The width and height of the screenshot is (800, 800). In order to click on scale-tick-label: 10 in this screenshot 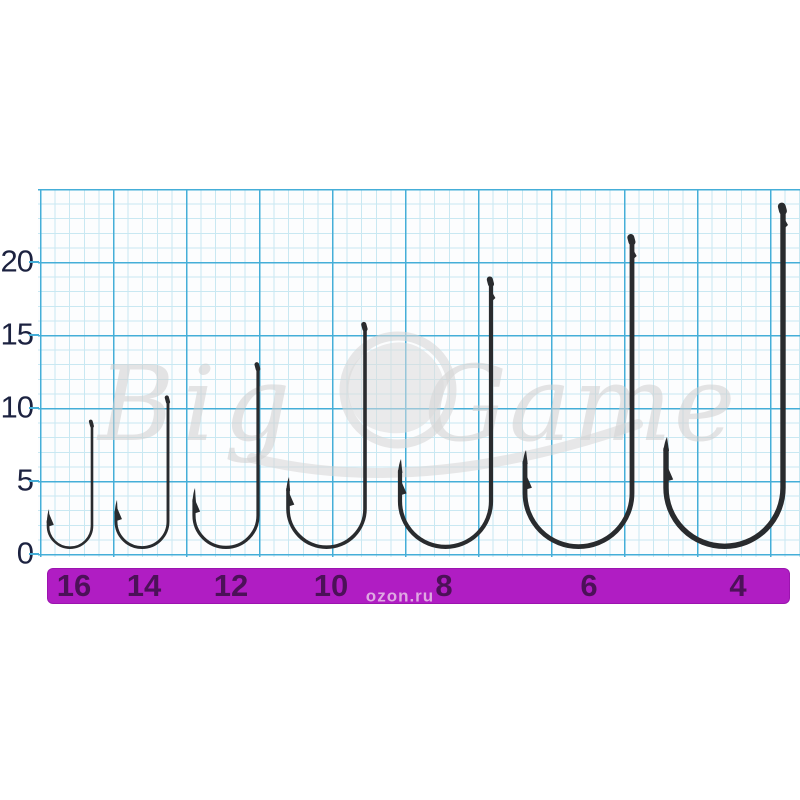, I will do `click(17, 407)`.